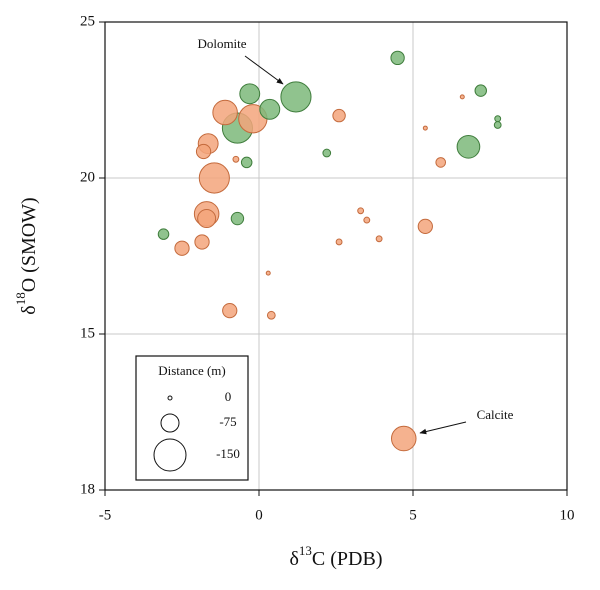 The height and width of the screenshot is (590, 600). Describe the element at coordinates (20, 298) in the screenshot. I see `y-axis-title-part: 18` at that location.